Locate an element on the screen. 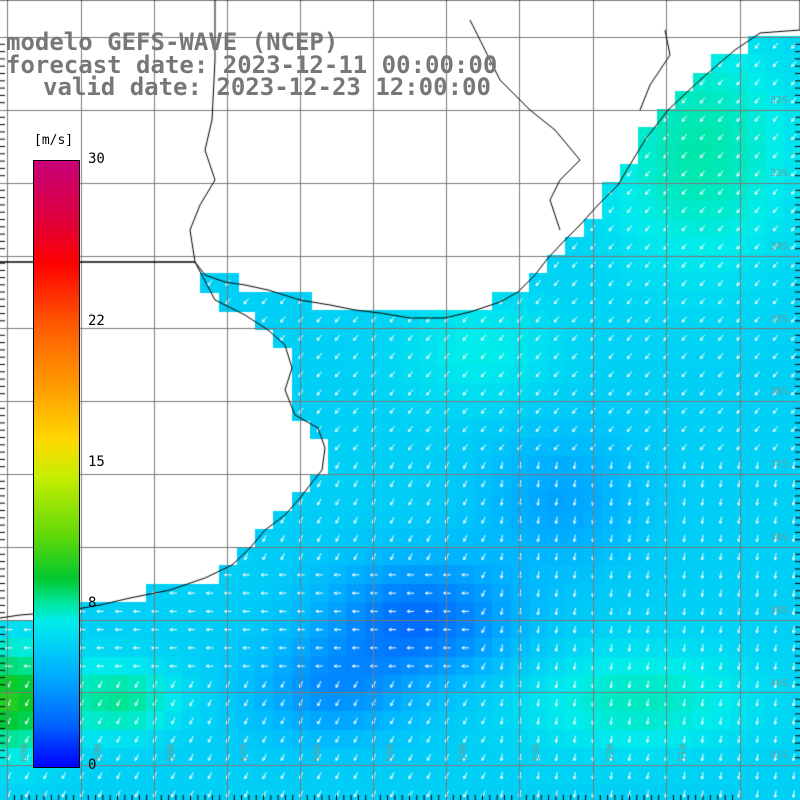 This screenshot has width=800, height=800. latitude-label: 32S is located at coordinates (779, 100).